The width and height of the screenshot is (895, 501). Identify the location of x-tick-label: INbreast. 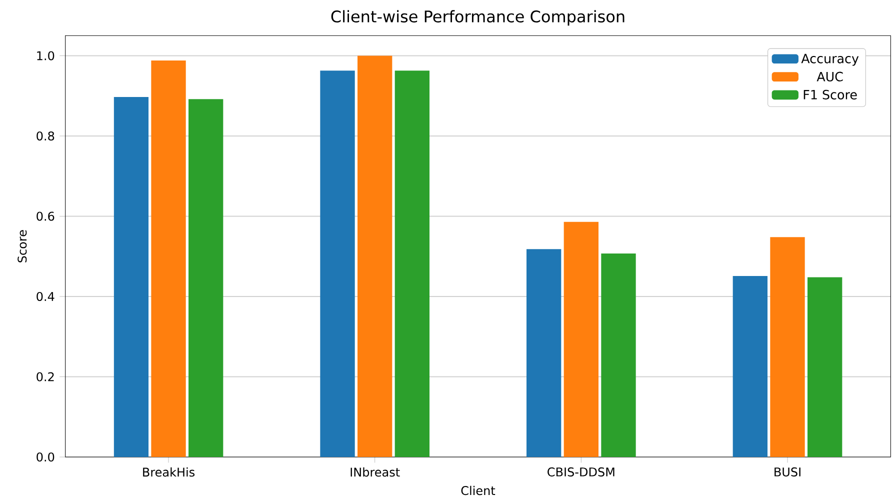
(375, 472).